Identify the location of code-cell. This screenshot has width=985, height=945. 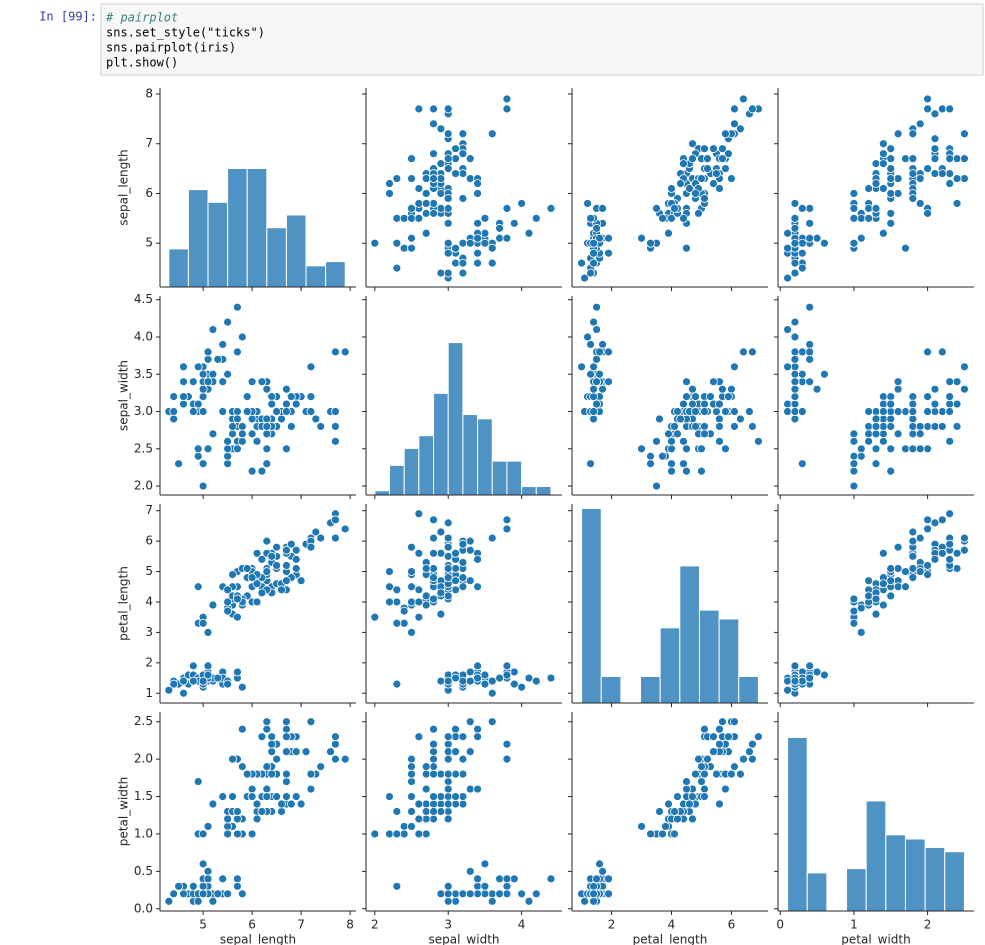
(542, 39).